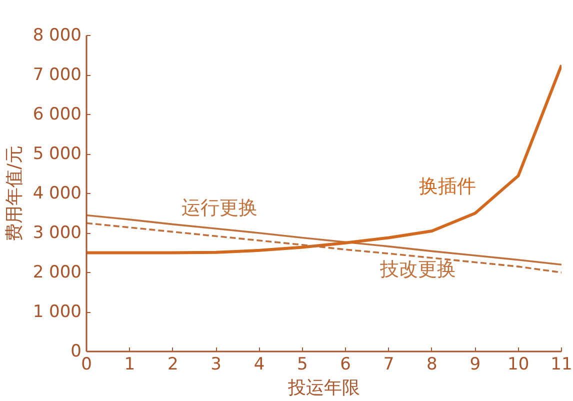  What do you see at coordinates (346, 364) in the screenshot?
I see `x-tick-label: 6` at bounding box center [346, 364].